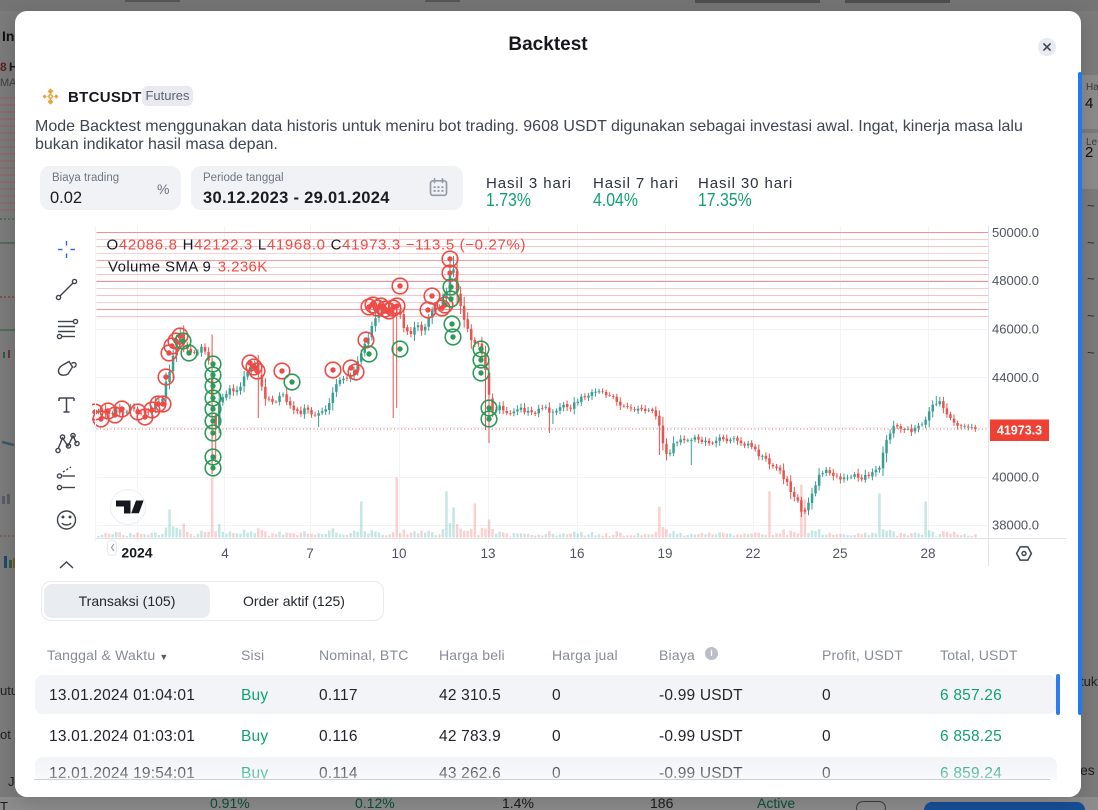 The image size is (1098, 810). Describe the element at coordinates (664, 553) in the screenshot. I see `svg-text: 19` at that location.